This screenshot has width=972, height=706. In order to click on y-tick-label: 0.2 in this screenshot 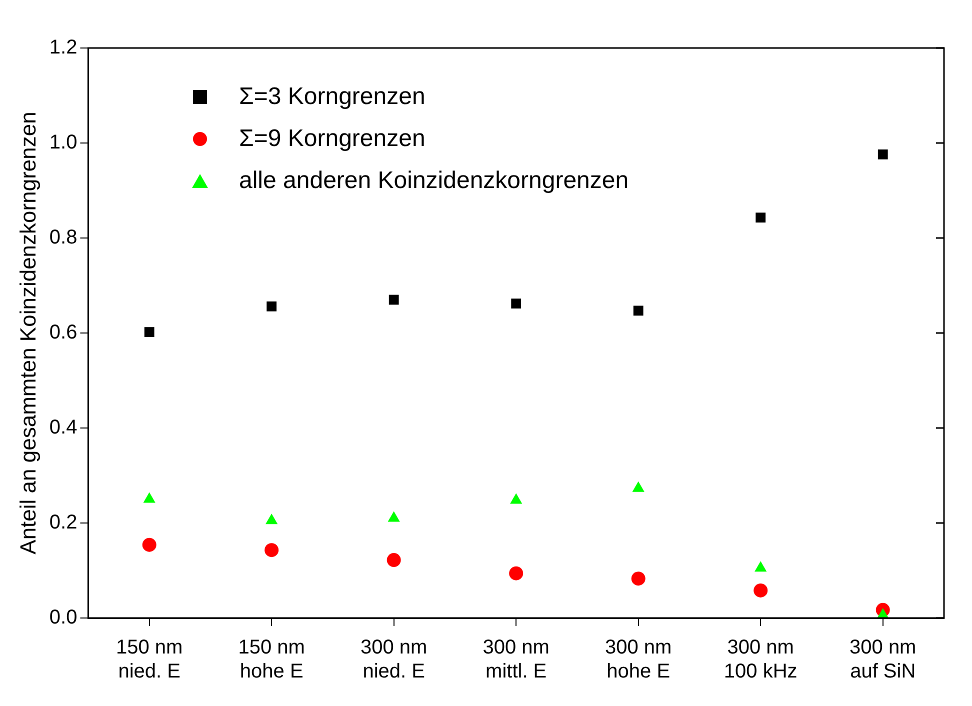, I will do `click(63, 523)`.